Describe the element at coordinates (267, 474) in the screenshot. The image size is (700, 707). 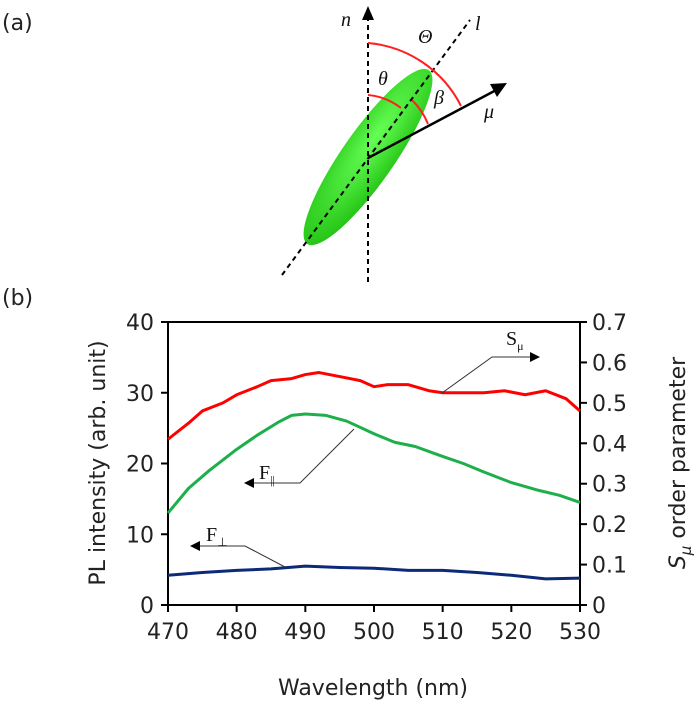
I see `Fpar-label: F||` at that location.